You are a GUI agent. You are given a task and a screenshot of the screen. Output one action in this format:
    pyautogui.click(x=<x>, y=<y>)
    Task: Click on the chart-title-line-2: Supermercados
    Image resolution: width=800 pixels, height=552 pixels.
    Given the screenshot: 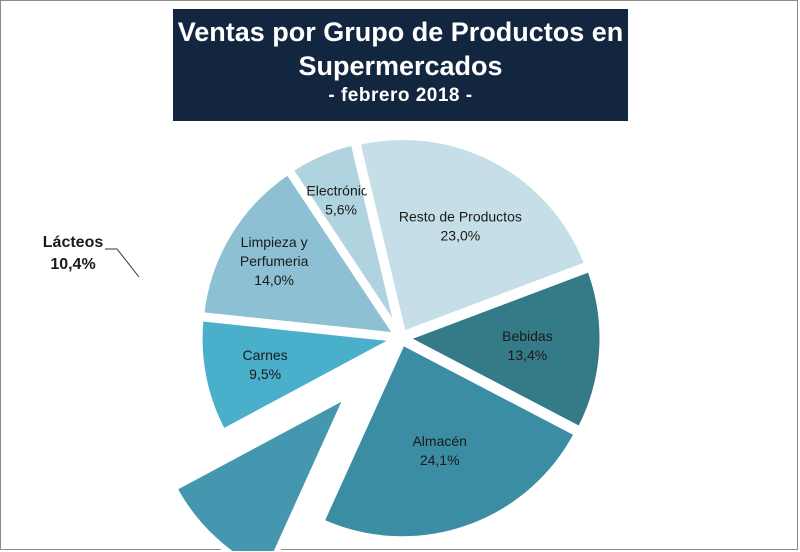 What is the action you would take?
    pyautogui.click(x=400, y=66)
    